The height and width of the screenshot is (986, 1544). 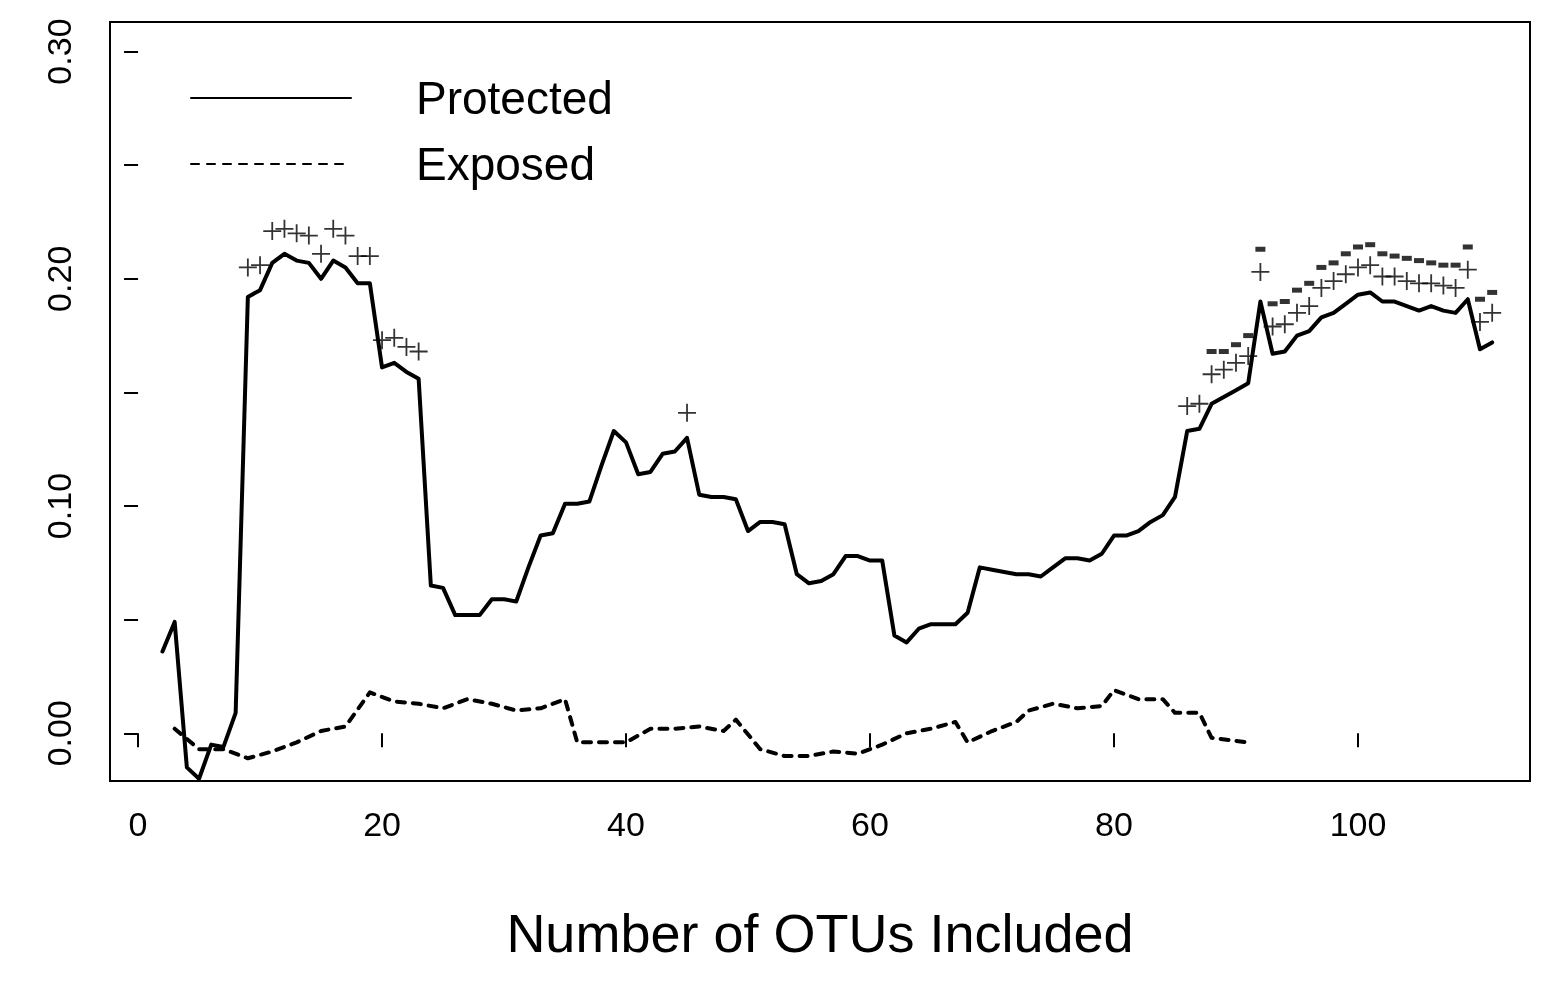 I want to click on x-tick-label: 0, so click(x=138, y=824).